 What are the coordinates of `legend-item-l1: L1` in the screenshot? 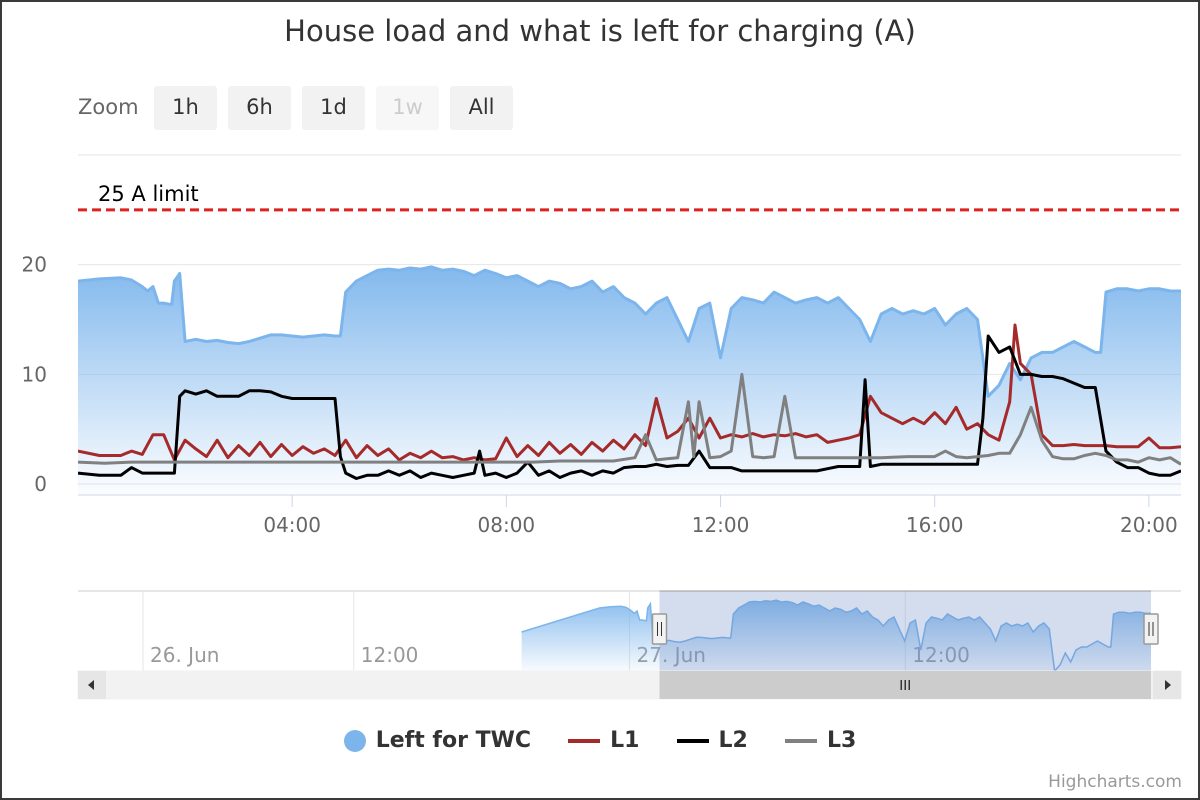 It's located at (603, 740).